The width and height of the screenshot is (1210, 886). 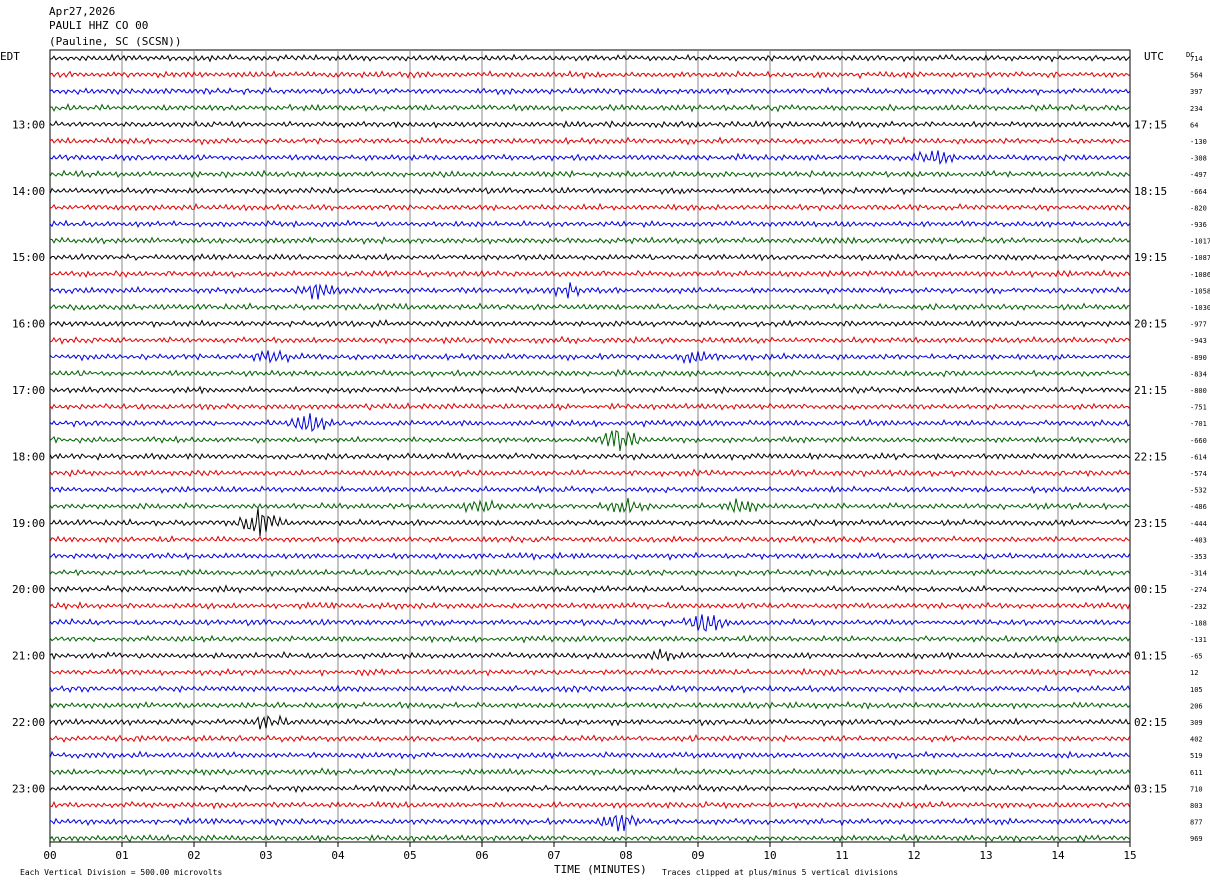 What do you see at coordinates (28, 124) in the screenshot?
I see `left-hour-label: 13:00` at bounding box center [28, 124].